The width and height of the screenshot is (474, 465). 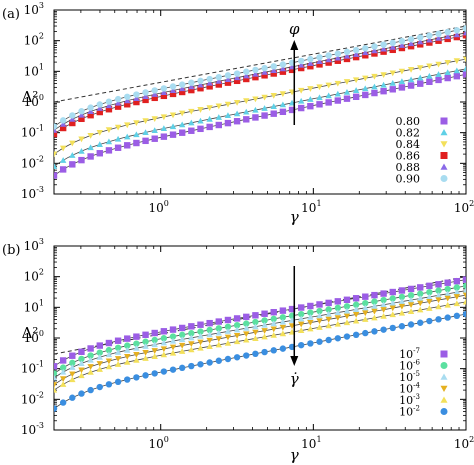 I want to click on y-tick-label: 10⁰, so click(x=34, y=101).